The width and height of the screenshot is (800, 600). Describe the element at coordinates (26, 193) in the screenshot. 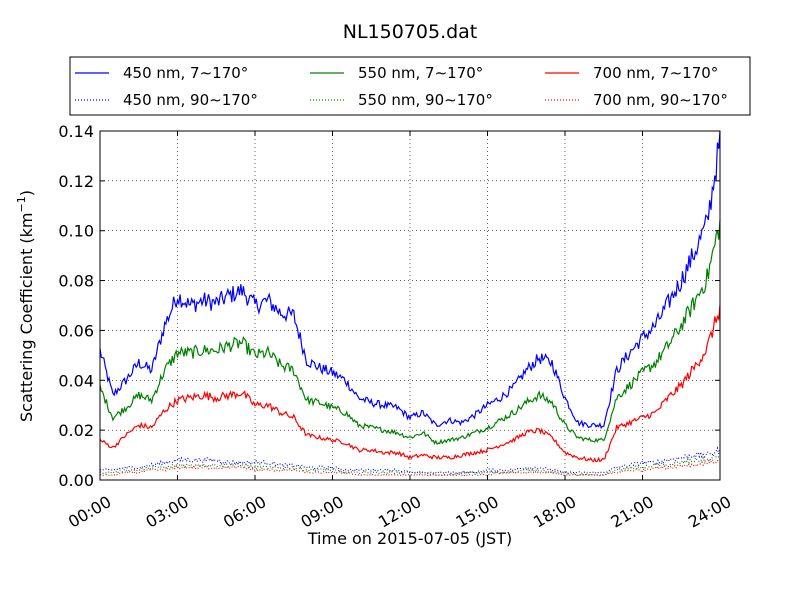

I see `y-axis-label-end: )` at that location.